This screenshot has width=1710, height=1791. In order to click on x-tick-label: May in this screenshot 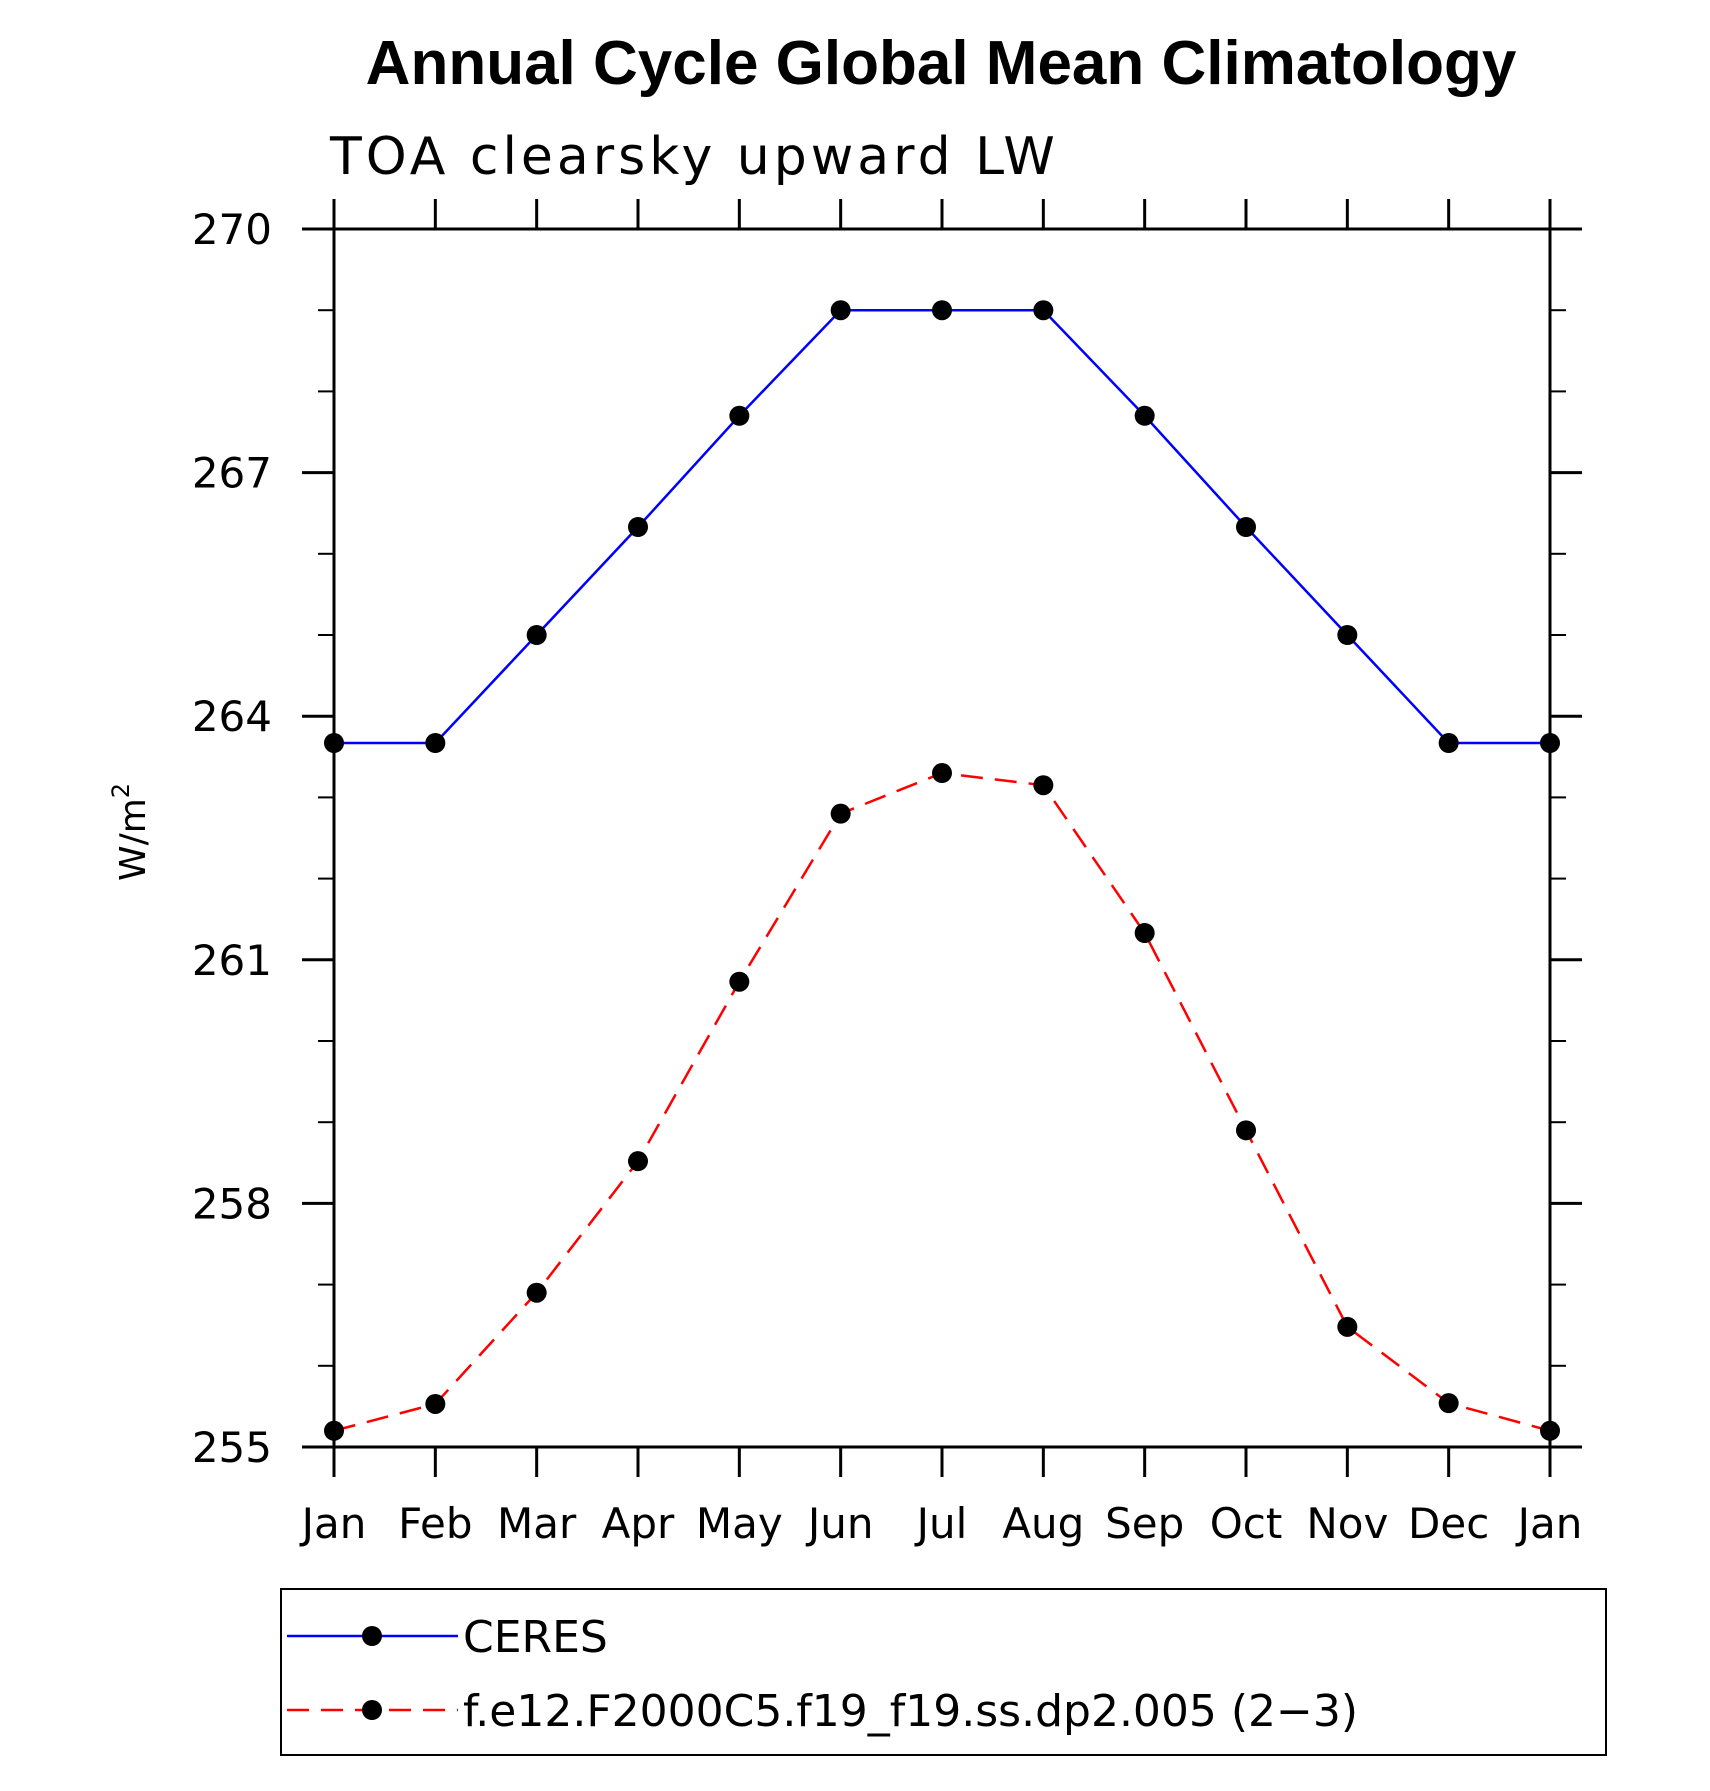, I will do `click(739, 1523)`.